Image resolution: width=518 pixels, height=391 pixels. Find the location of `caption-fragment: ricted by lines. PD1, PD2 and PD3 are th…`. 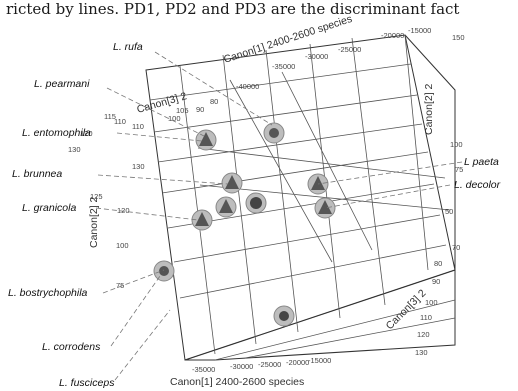

caption-fragment: ricted by lines. PD1, PD2 and PD3 are th… is located at coordinates (232, 9).